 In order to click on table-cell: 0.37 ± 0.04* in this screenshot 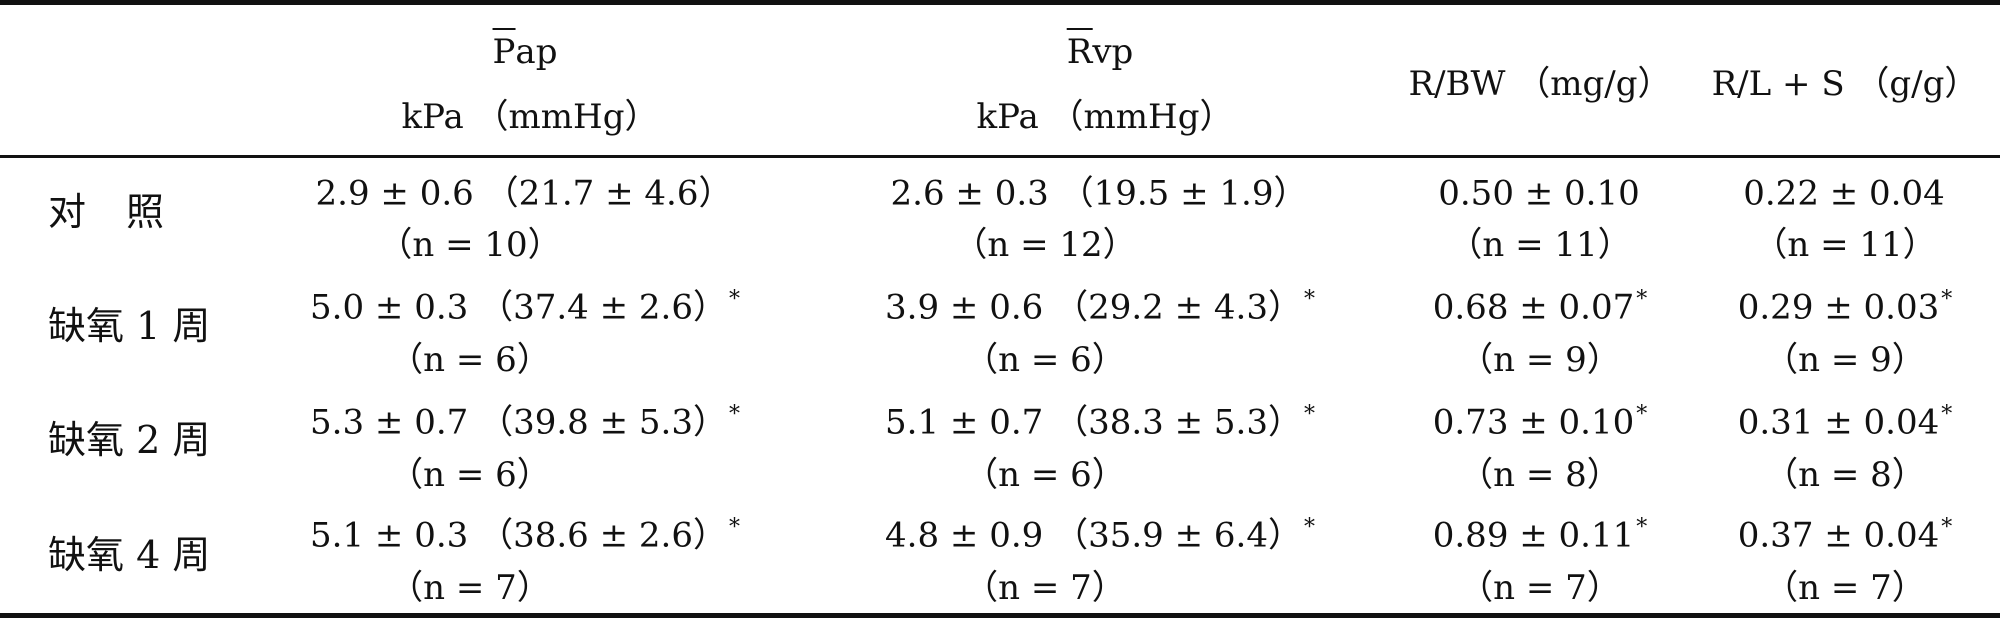, I will do `click(1845, 535)`.